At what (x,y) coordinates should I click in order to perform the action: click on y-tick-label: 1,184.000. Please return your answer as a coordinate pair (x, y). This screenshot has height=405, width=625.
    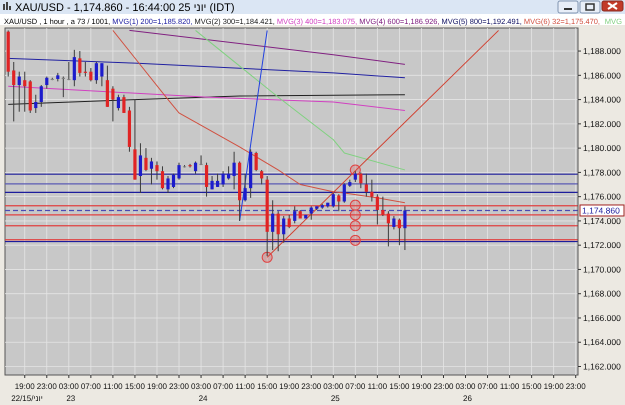
    Looking at the image, I should click on (602, 99).